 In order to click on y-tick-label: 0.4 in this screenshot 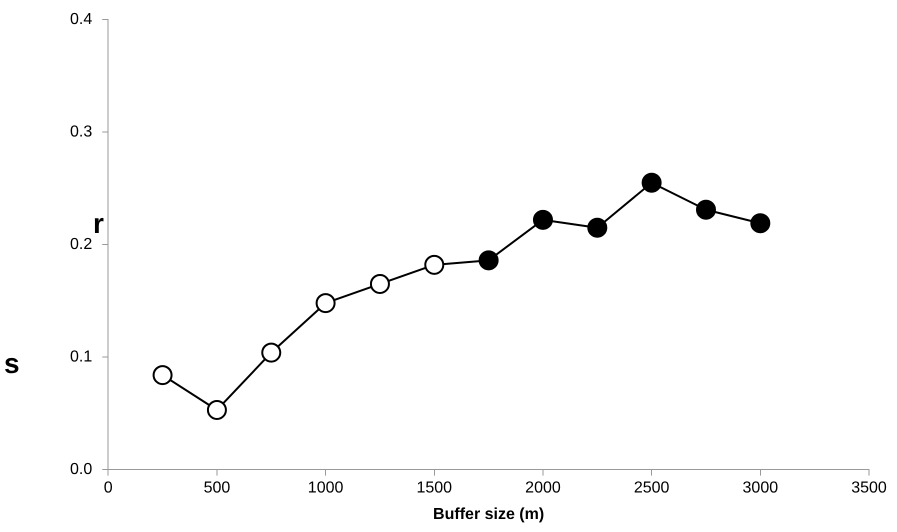, I will do `click(81, 19)`.